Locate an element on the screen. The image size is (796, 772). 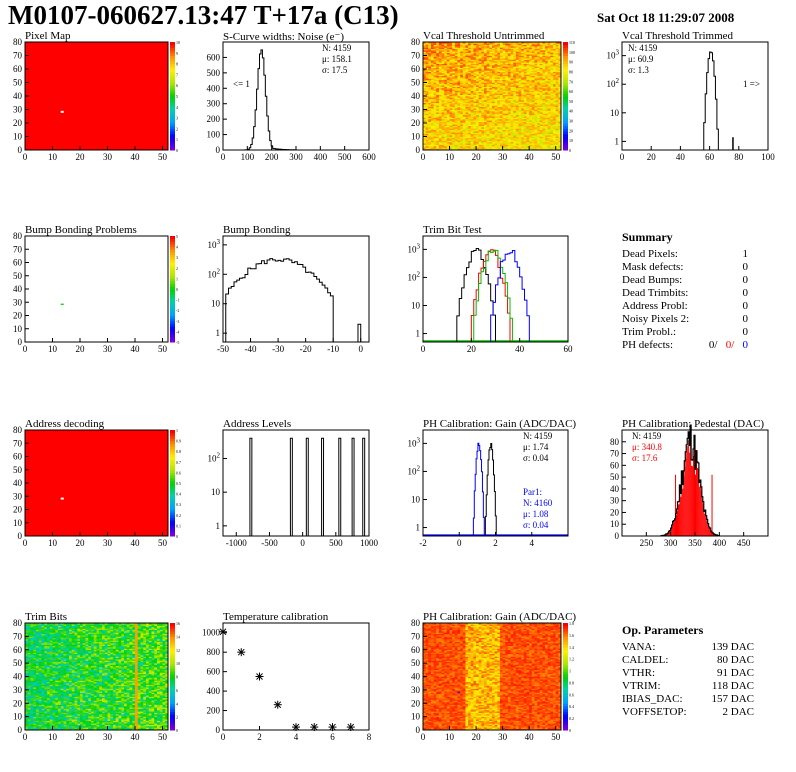
colorbar-tick-label: 100 is located at coordinates (572, 52).